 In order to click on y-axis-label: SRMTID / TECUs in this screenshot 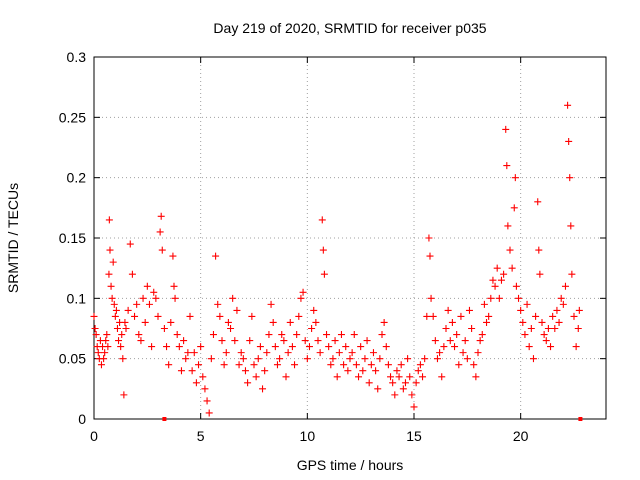, I will do `click(13, 238)`.